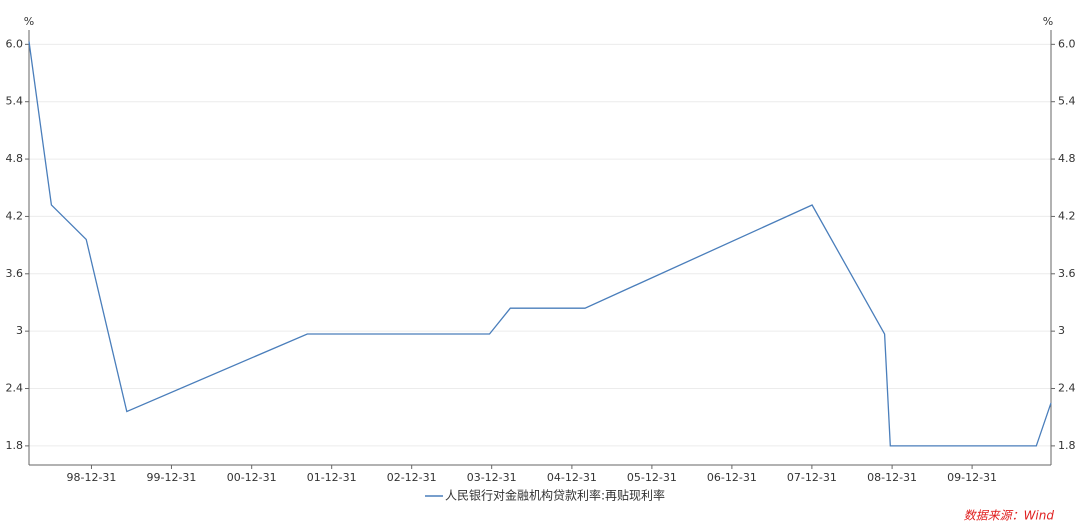 The height and width of the screenshot is (524, 1080). I want to click on x-tick-label: 99-12-31, so click(171, 477).